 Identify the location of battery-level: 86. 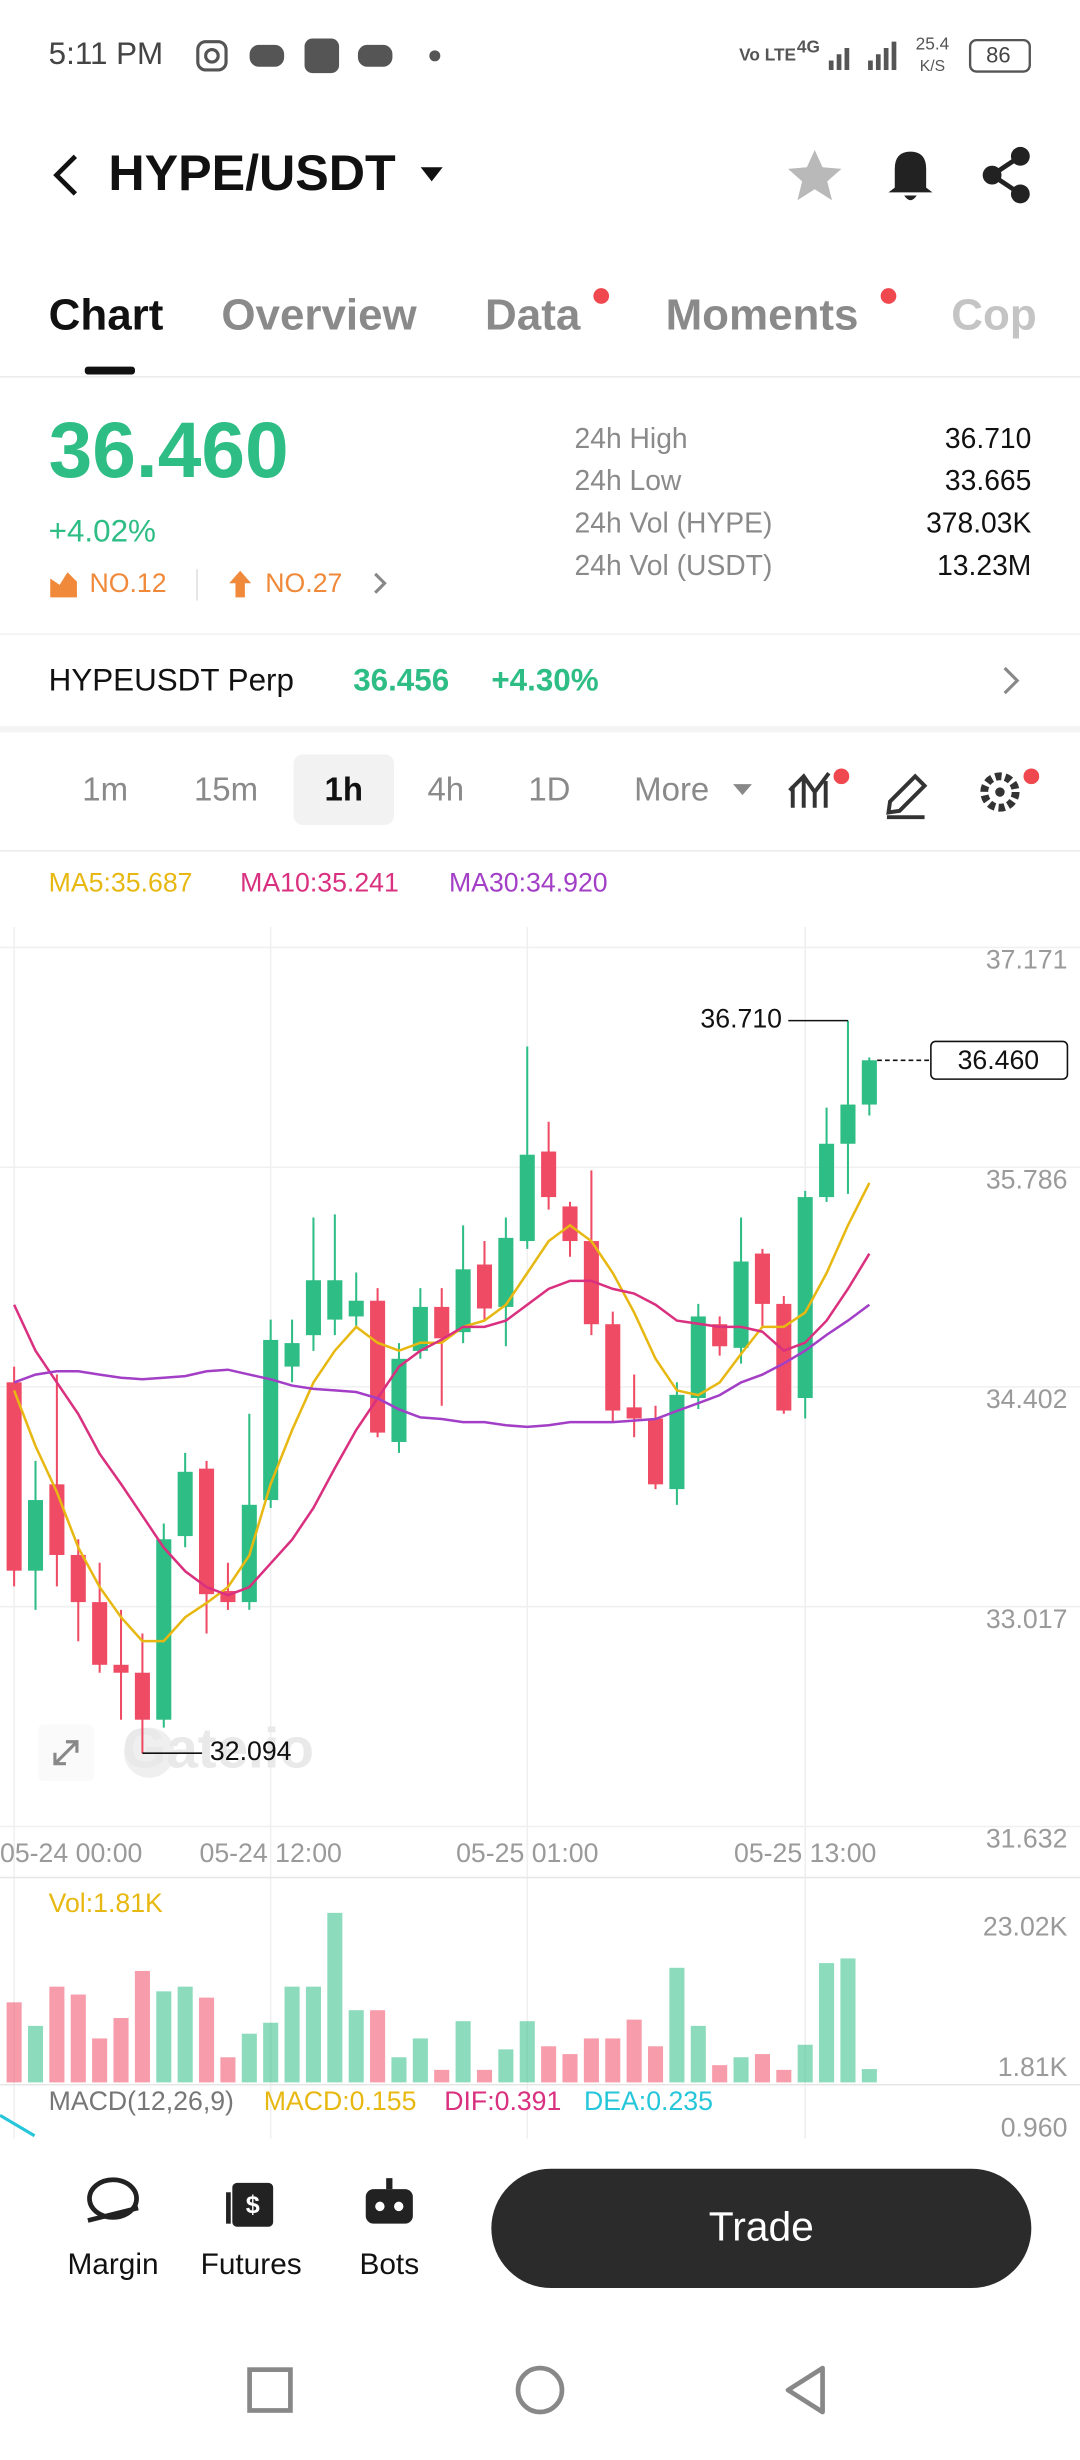
(998, 54).